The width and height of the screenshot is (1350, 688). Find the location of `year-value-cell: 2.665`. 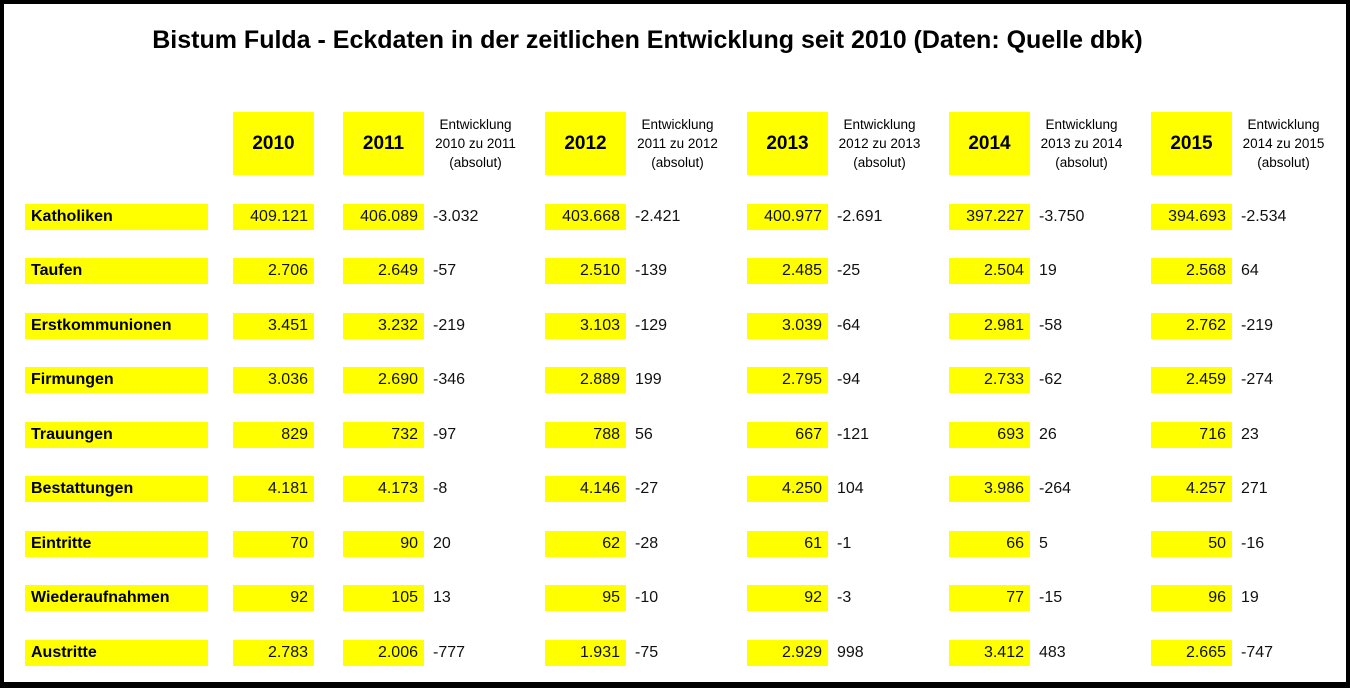

year-value-cell: 2.665 is located at coordinates (1191, 652).